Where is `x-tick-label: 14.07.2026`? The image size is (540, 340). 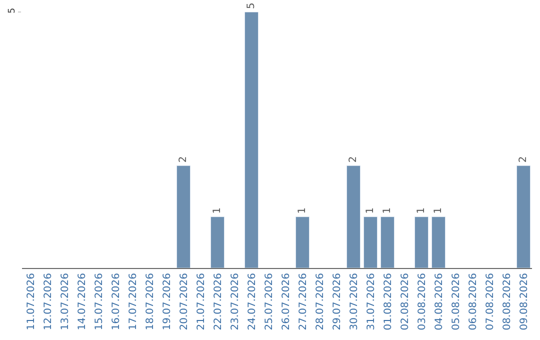
x-tick-label: 14.07.2026 is located at coordinates (82, 301).